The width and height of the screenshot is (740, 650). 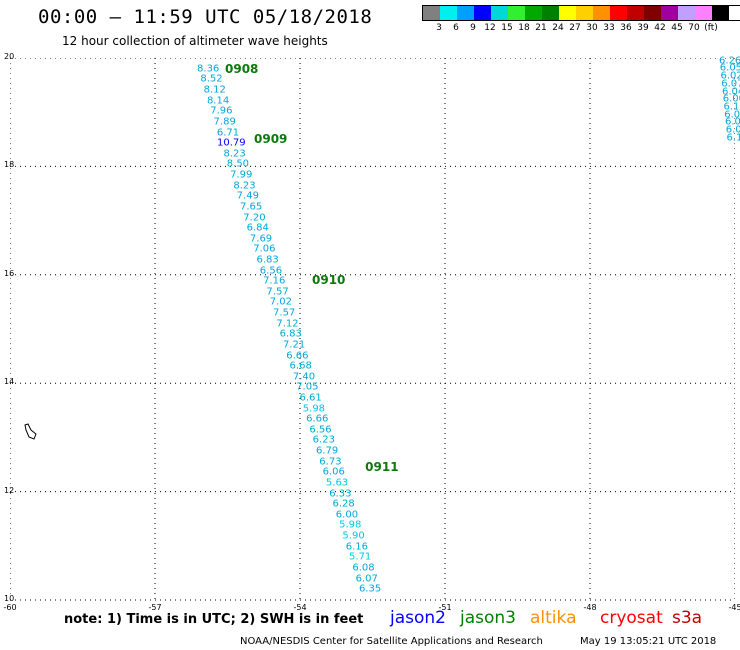 What do you see at coordinates (553, 618) in the screenshot?
I see `satellite-name: altika` at bounding box center [553, 618].